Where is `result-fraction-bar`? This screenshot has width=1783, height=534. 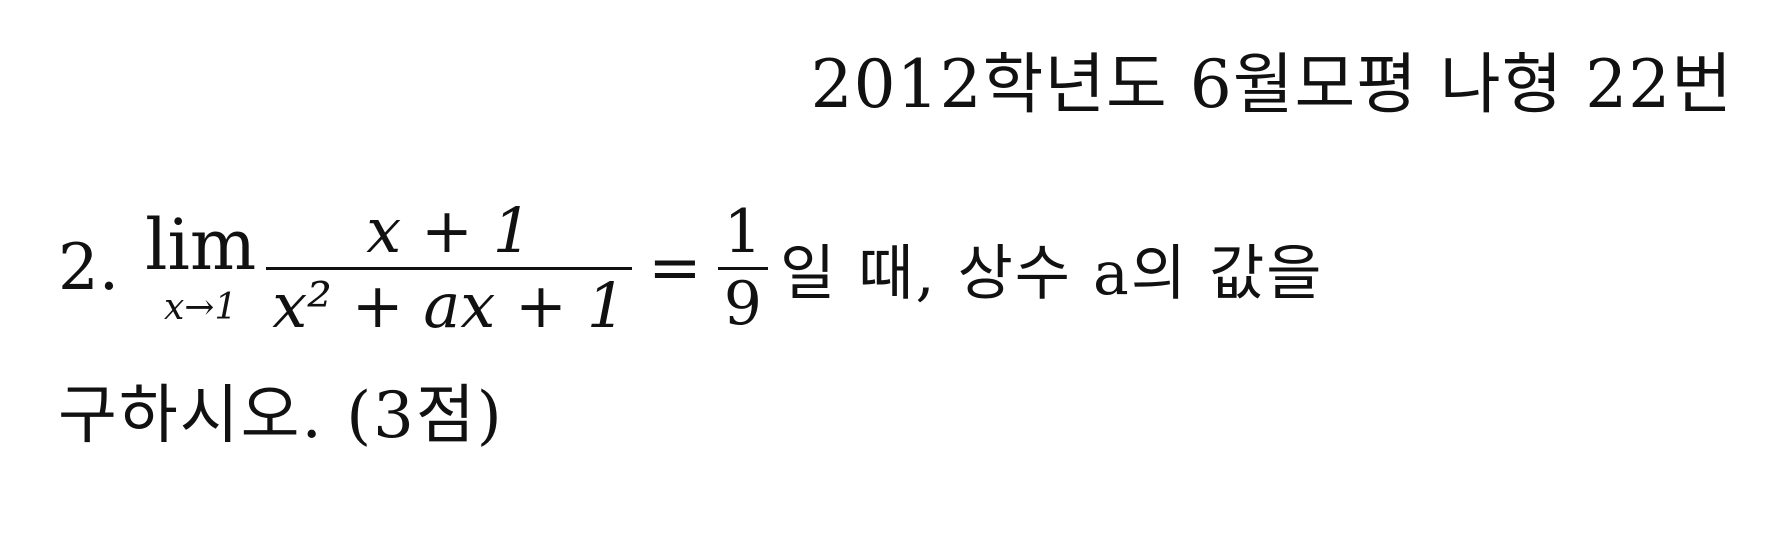 result-fraction-bar is located at coordinates (742, 268).